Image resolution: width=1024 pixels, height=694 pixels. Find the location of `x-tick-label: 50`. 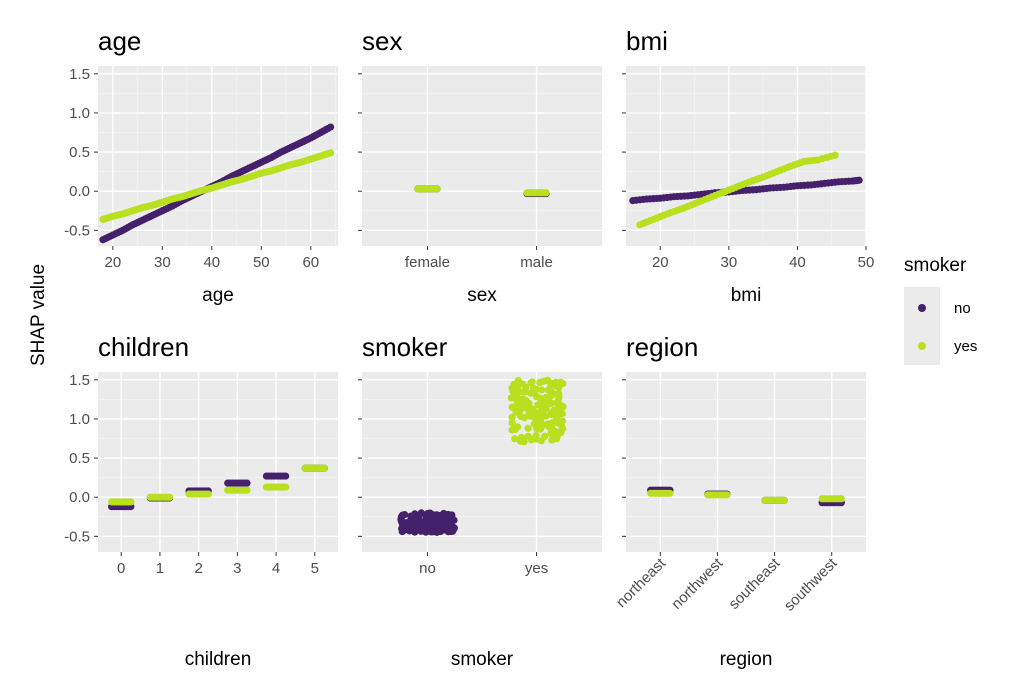

x-tick-label: 50 is located at coordinates (261, 262).